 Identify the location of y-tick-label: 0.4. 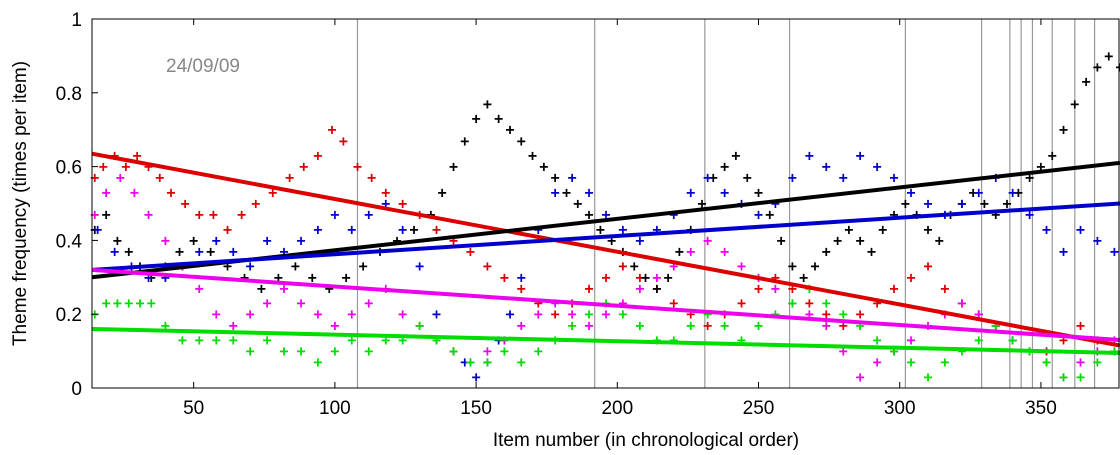
(69, 241).